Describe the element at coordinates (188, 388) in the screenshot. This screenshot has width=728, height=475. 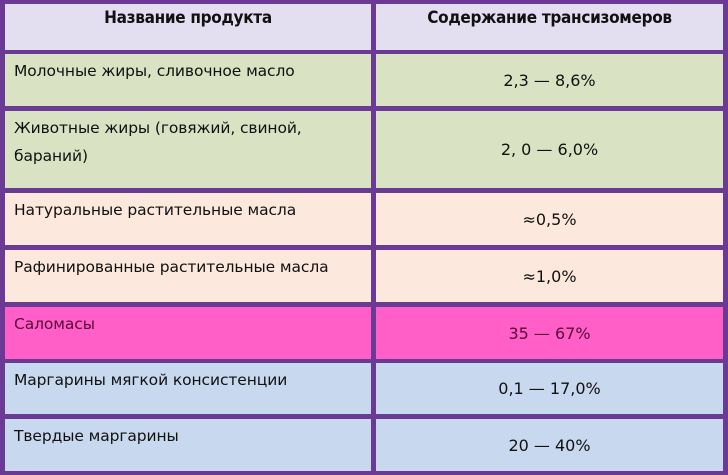
I see `row-product: Маргарины мягкой консистенции` at that location.